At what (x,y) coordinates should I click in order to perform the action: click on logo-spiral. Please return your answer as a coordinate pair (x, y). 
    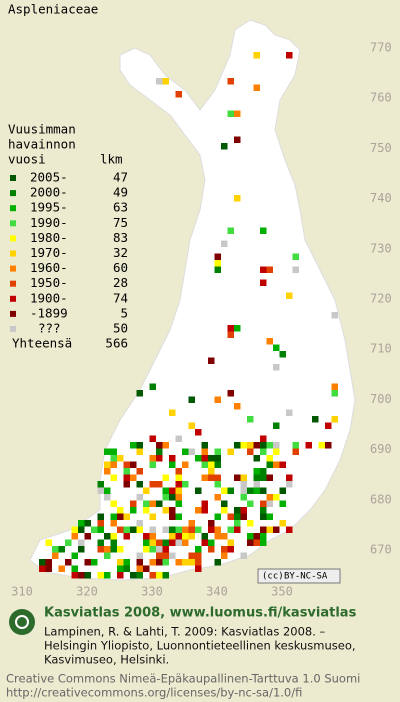
    Looking at the image, I should click on (22, 622).